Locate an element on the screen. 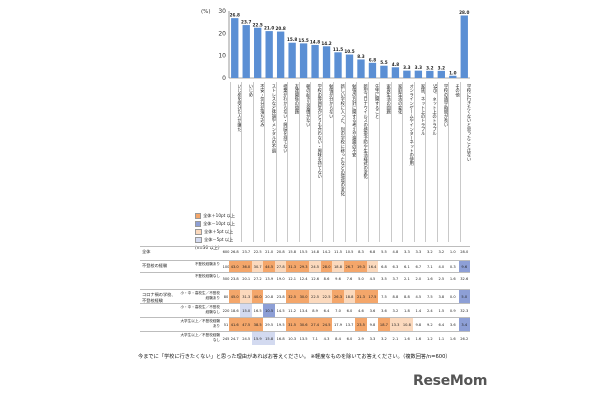  table-cell: 20.8 is located at coordinates (280, 251).